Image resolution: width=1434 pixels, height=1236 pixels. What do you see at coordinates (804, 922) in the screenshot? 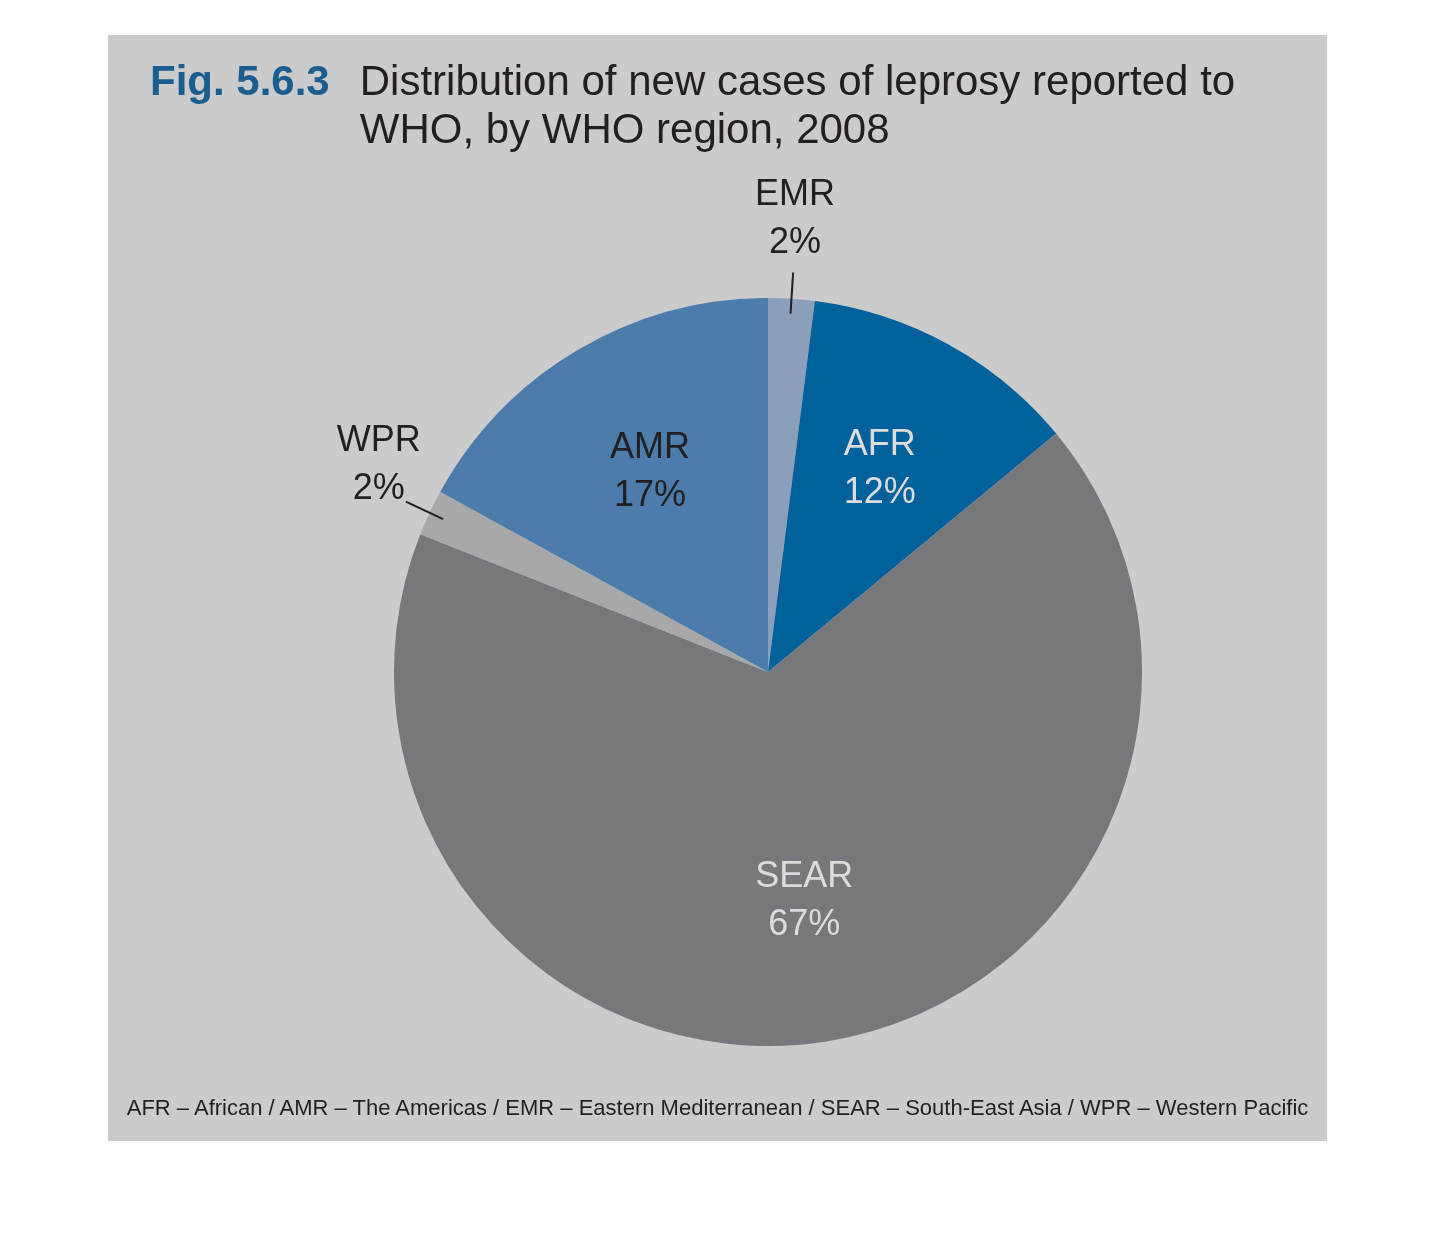
I see `data-label: 67%` at bounding box center [804, 922].